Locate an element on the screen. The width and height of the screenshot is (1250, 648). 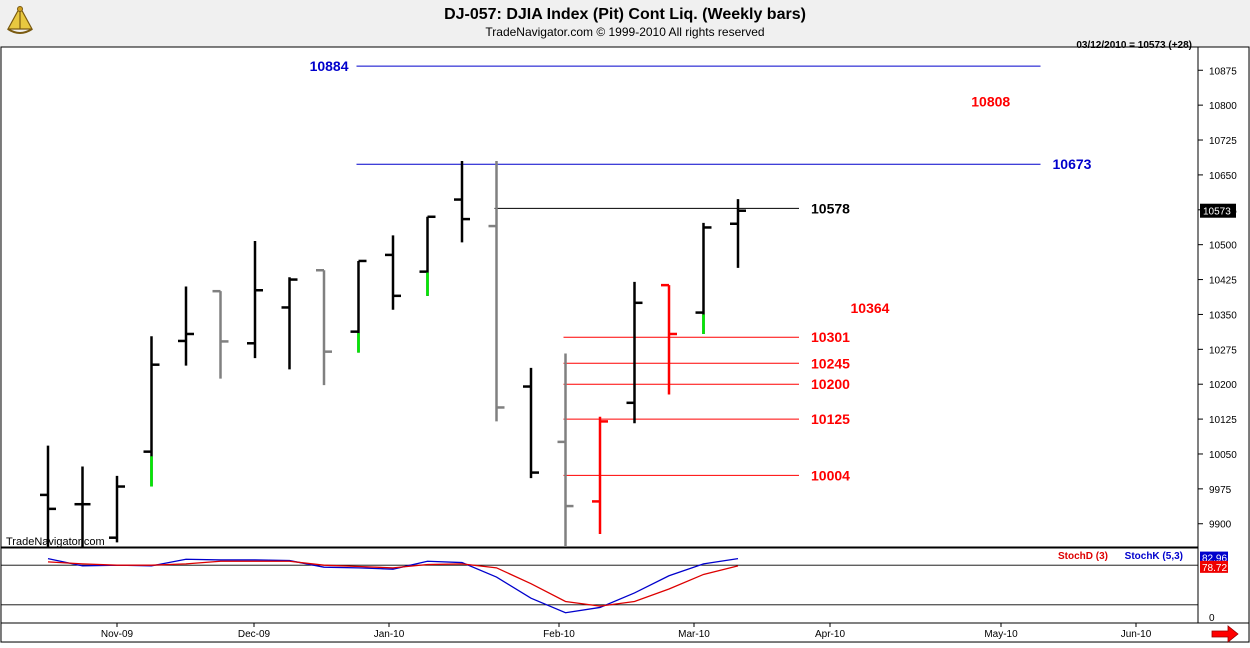
level-label-10125: 10125 is located at coordinates (830, 419).